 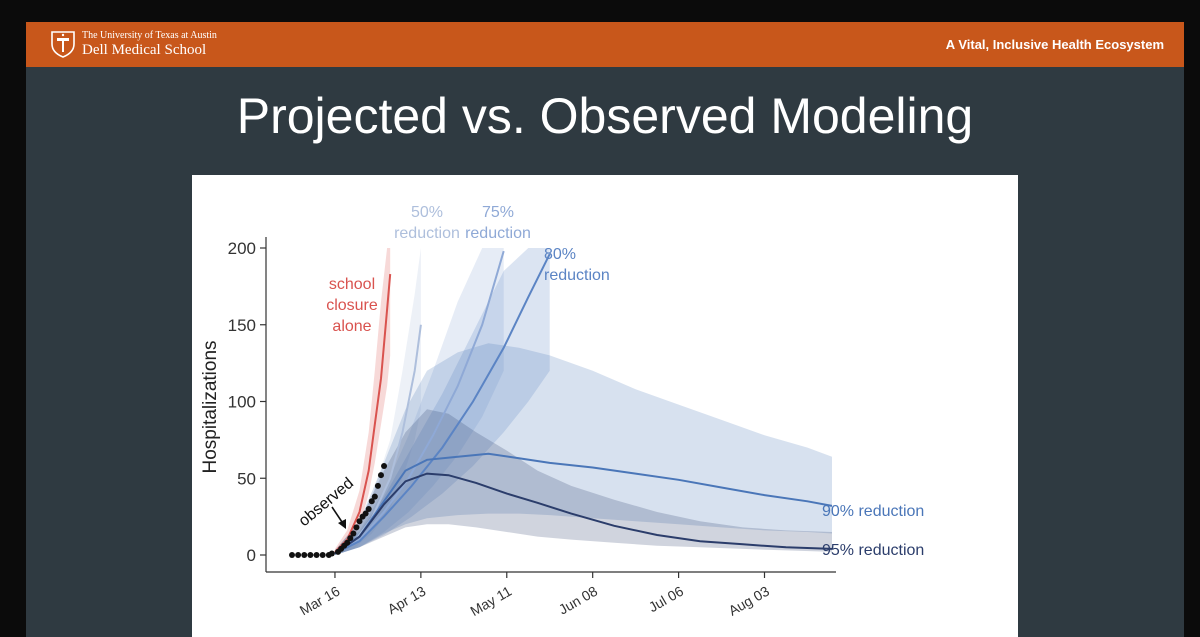 I want to click on band-school-closure-alone, so click(x=363, y=401).